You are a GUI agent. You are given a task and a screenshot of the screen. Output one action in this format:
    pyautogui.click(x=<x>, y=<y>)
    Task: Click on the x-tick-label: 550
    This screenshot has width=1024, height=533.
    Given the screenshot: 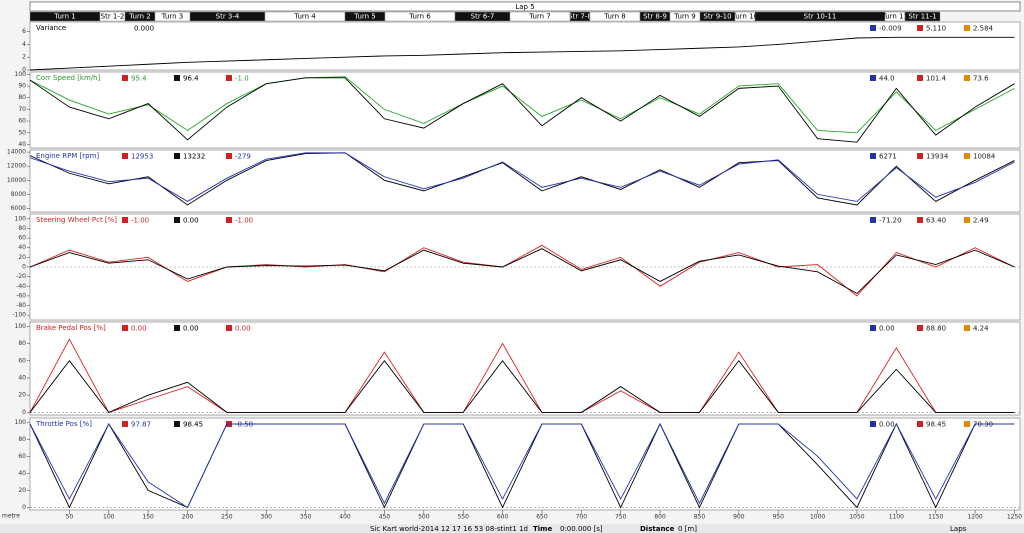 What is the action you would take?
    pyautogui.click(x=463, y=517)
    